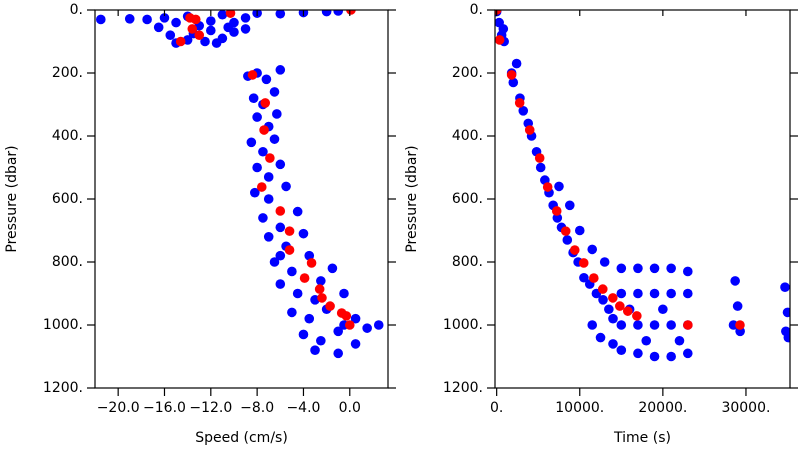  I want to click on x-tick-label: −8.0, so click(257, 408).